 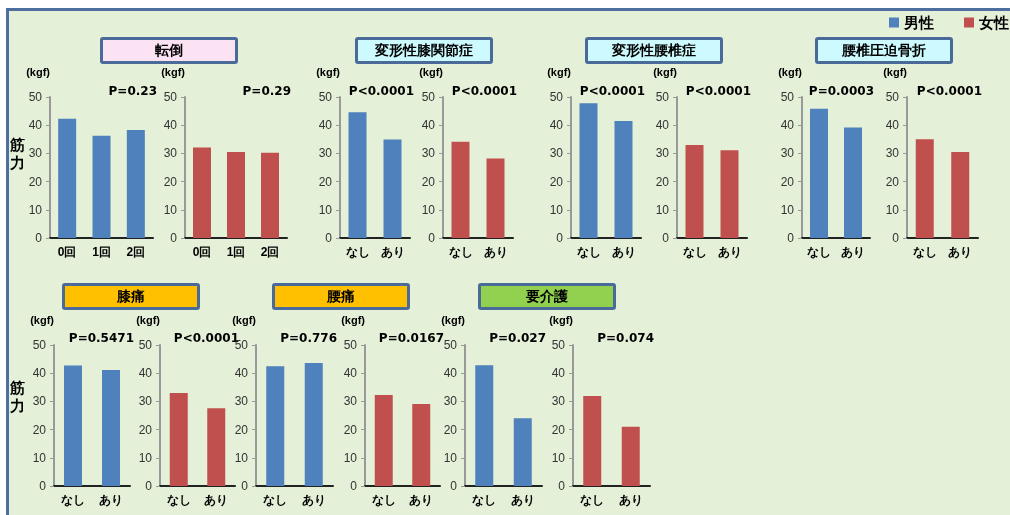 I want to click on text: 筋力, so click(x=17, y=397).